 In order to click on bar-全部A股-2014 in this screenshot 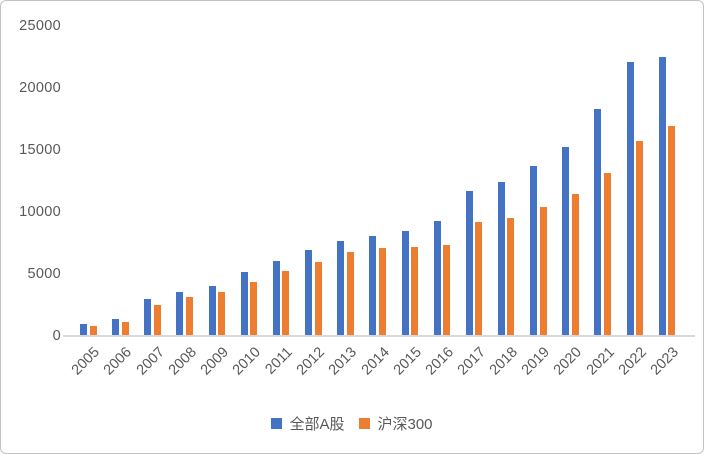, I will do `click(373, 285)`.